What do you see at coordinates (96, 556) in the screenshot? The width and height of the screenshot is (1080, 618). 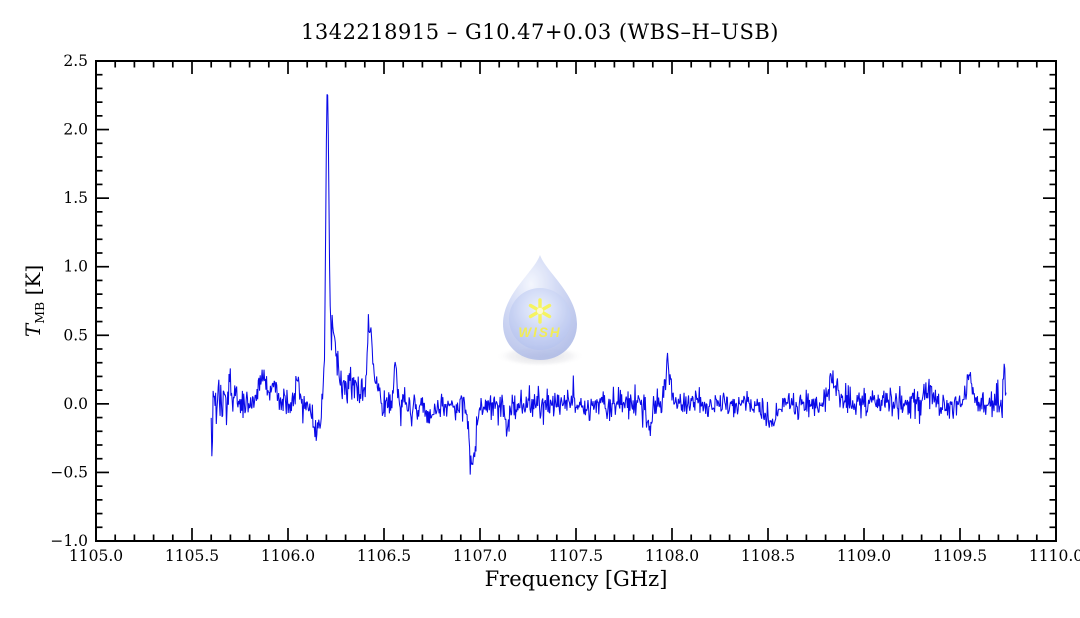 I see `x-tick-label: 1105.0` at bounding box center [96, 556].